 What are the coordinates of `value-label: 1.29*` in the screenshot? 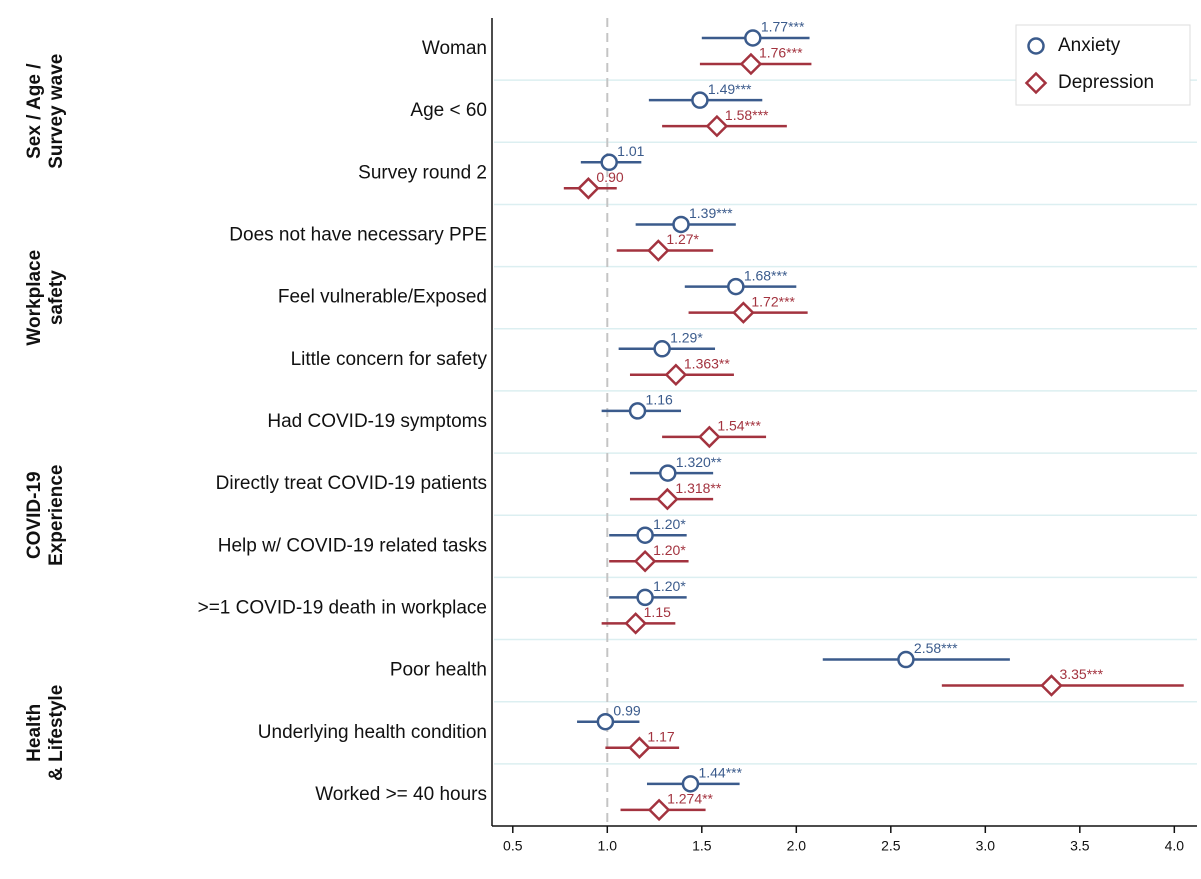 It's located at (686, 337).